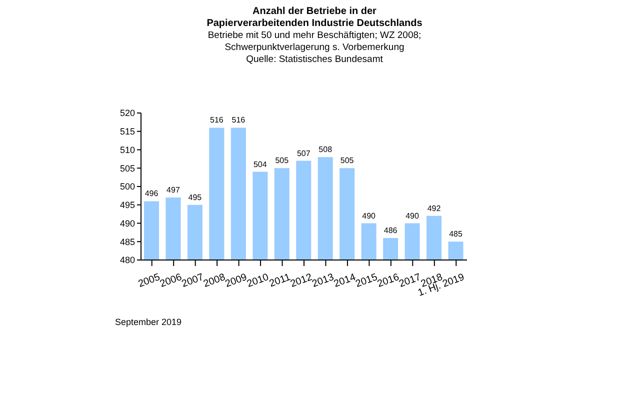 Image resolution: width=629 pixels, height=393 pixels. Describe the element at coordinates (127, 149) in the screenshot. I see `y-tick-label: 510` at that location.